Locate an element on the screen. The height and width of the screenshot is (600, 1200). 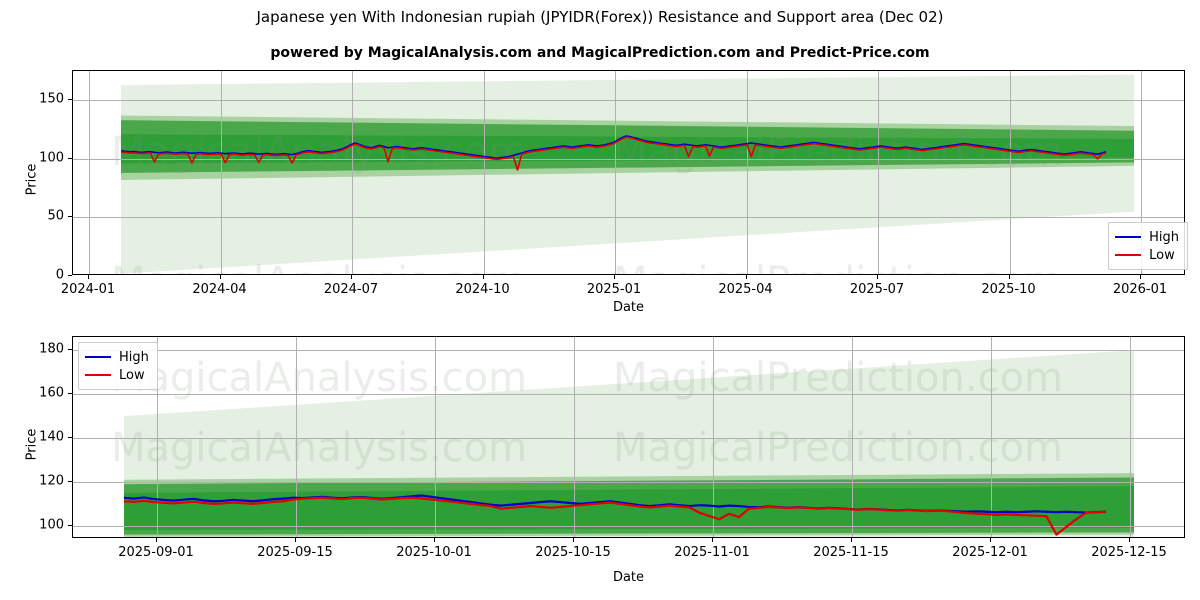
detail-legend-label: High is located at coordinates (134, 357).